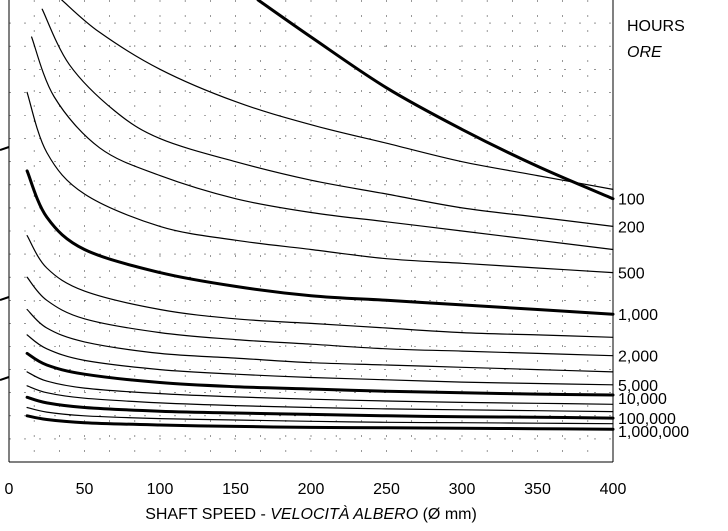 The image size is (728, 531). I want to click on x-tick-label: 200, so click(311, 489).